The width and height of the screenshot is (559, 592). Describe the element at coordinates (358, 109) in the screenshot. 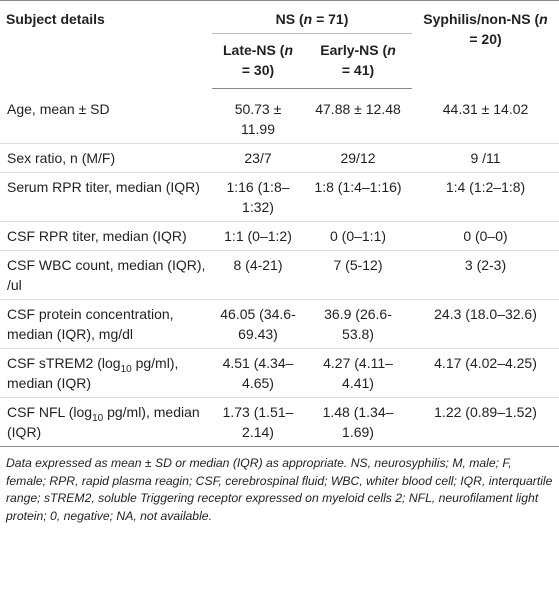

I see `cell-text: 47.88 ± 12.48` at that location.